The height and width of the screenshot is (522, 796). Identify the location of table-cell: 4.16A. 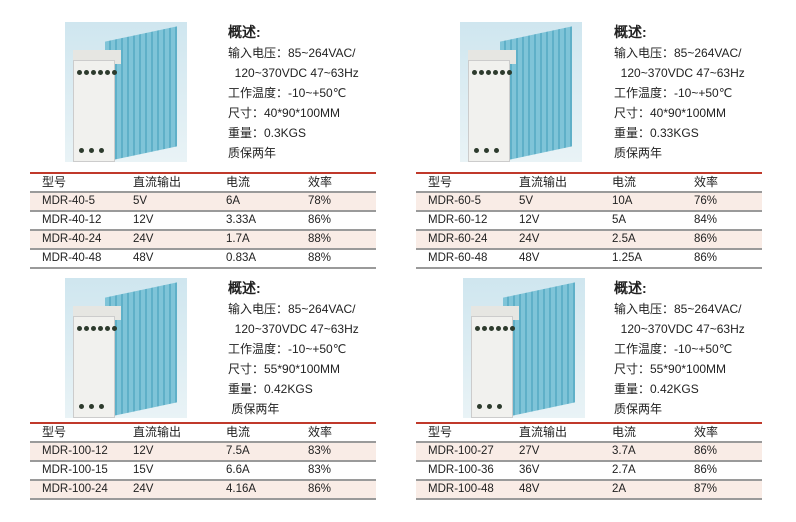
(241, 489).